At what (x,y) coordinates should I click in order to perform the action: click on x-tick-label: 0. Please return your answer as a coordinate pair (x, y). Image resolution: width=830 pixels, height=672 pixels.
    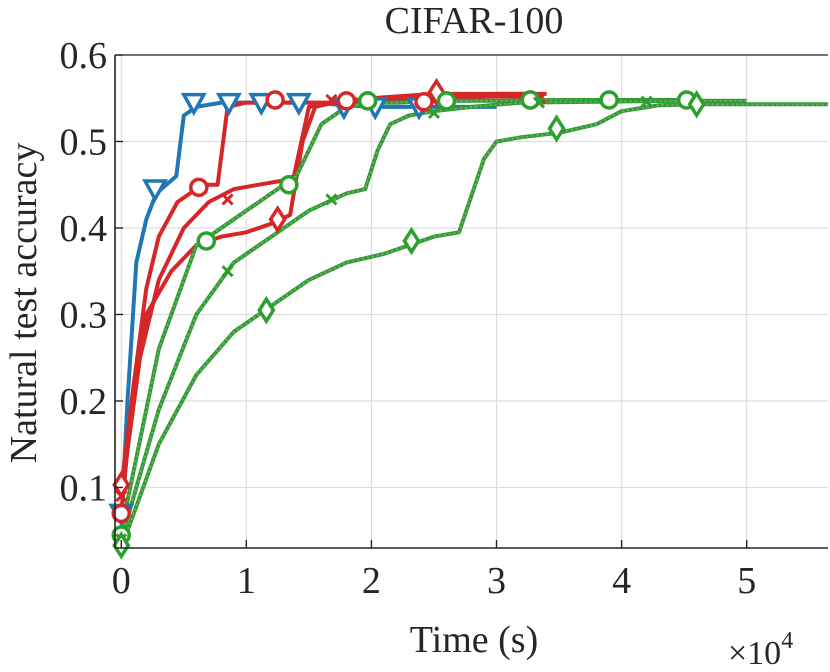
    Looking at the image, I should click on (121, 581).